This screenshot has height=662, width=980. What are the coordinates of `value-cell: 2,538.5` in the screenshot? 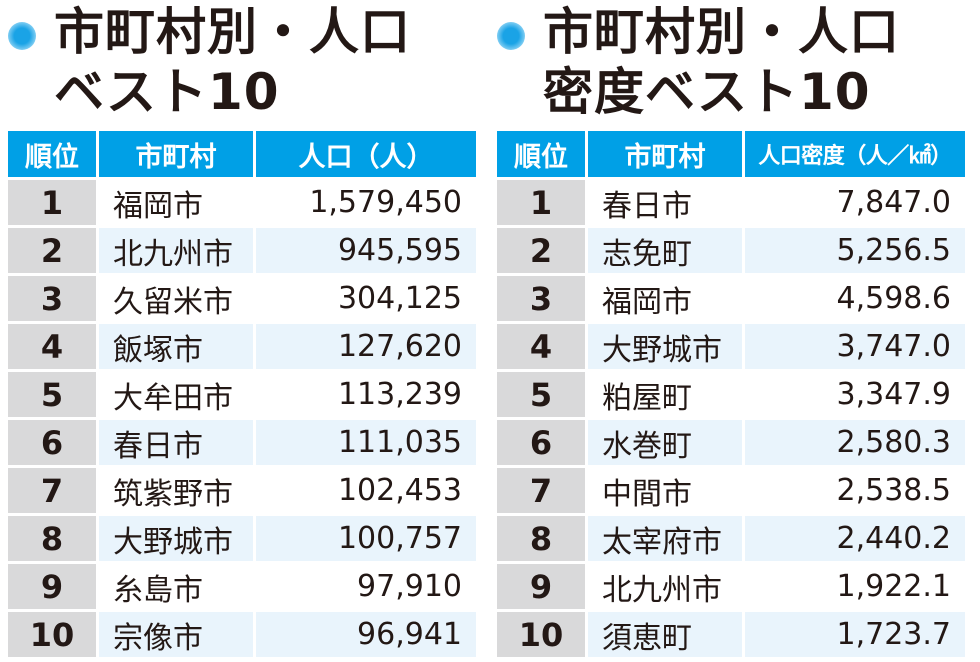 It's located at (893, 490).